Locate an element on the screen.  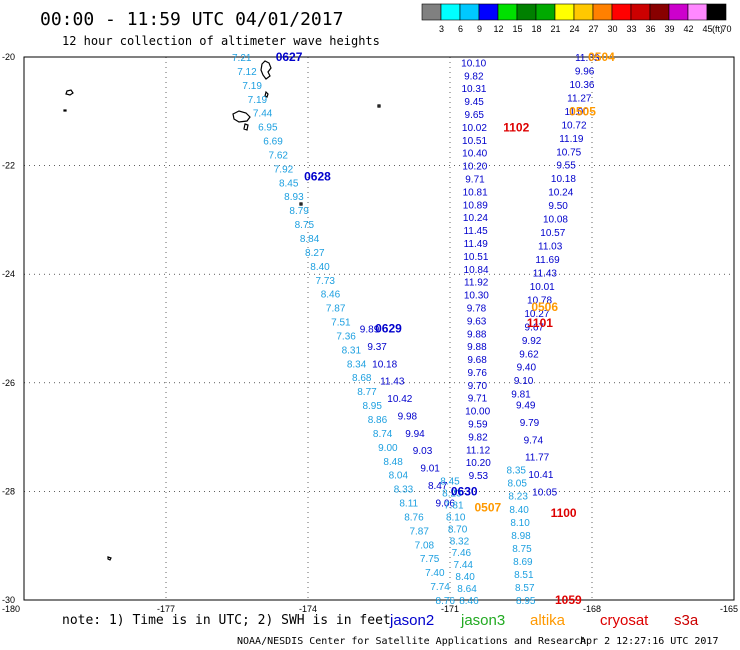
island-tongatapu is located at coordinates (241, 116).